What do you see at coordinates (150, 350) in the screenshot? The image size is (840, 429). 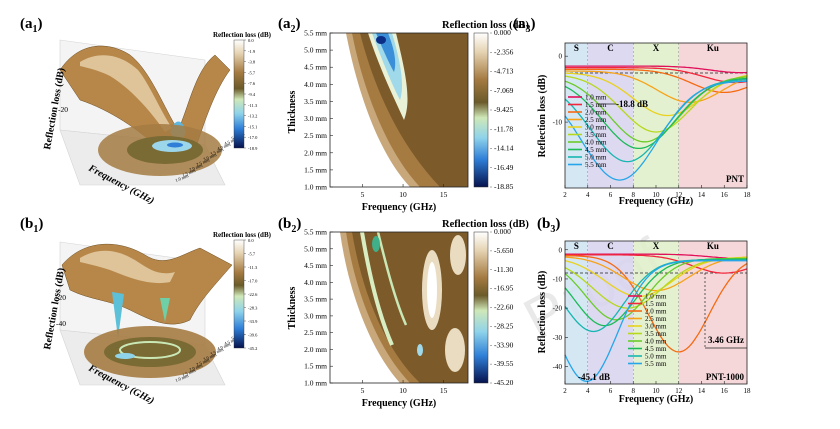 I see `b1-contour-floor-ring` at bounding box center [150, 350].